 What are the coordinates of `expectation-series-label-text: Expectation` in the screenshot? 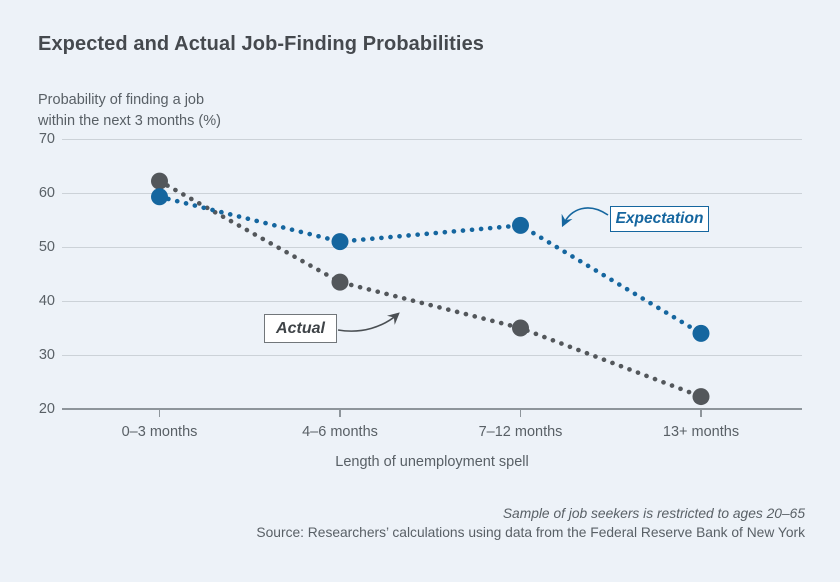 It's located at (659, 218).